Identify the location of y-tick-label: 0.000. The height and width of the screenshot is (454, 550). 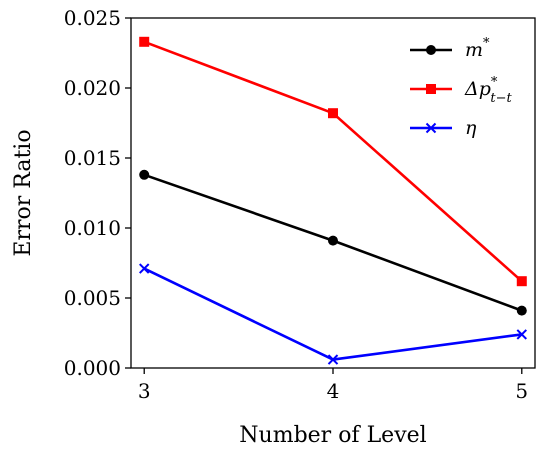
(92, 368).